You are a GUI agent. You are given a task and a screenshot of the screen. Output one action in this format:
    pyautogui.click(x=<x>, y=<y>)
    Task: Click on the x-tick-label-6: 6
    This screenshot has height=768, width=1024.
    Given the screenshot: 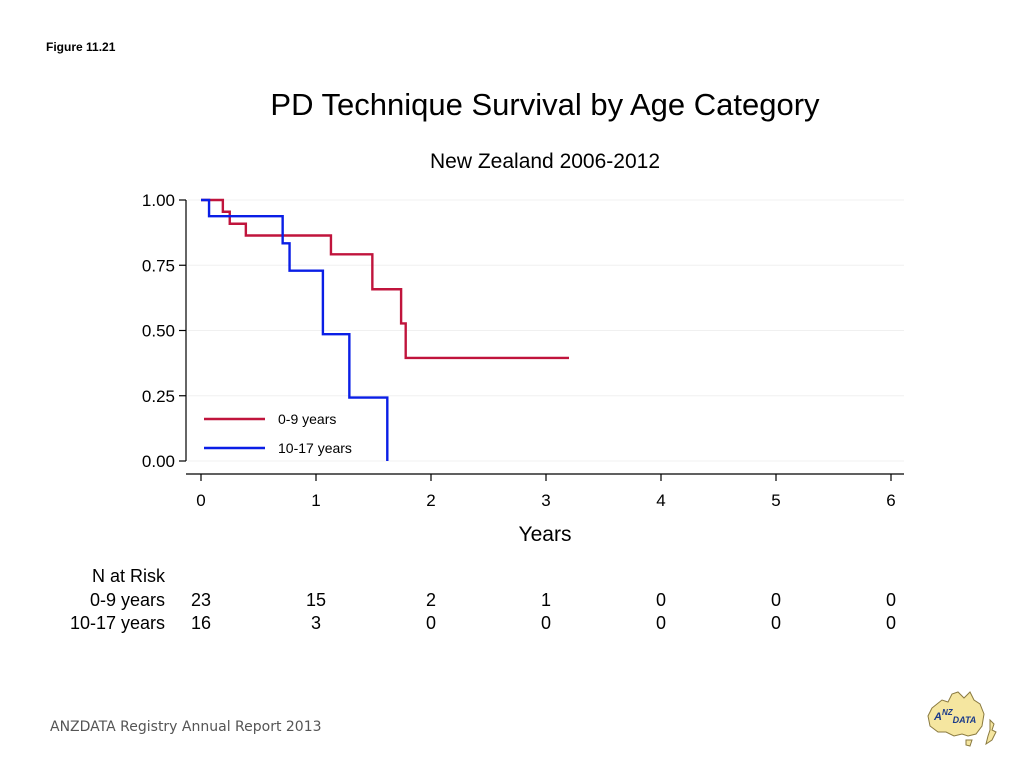 What is the action you would take?
    pyautogui.click(x=890, y=500)
    